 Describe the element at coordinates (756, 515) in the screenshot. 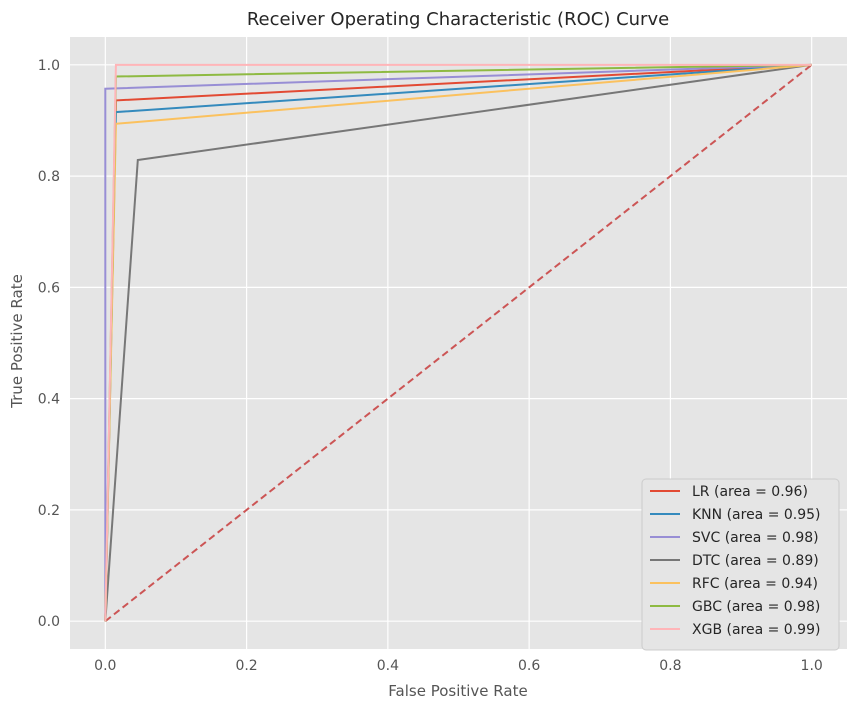

I see `legend-entry-label: KNN (area = 0.95)` at that location.